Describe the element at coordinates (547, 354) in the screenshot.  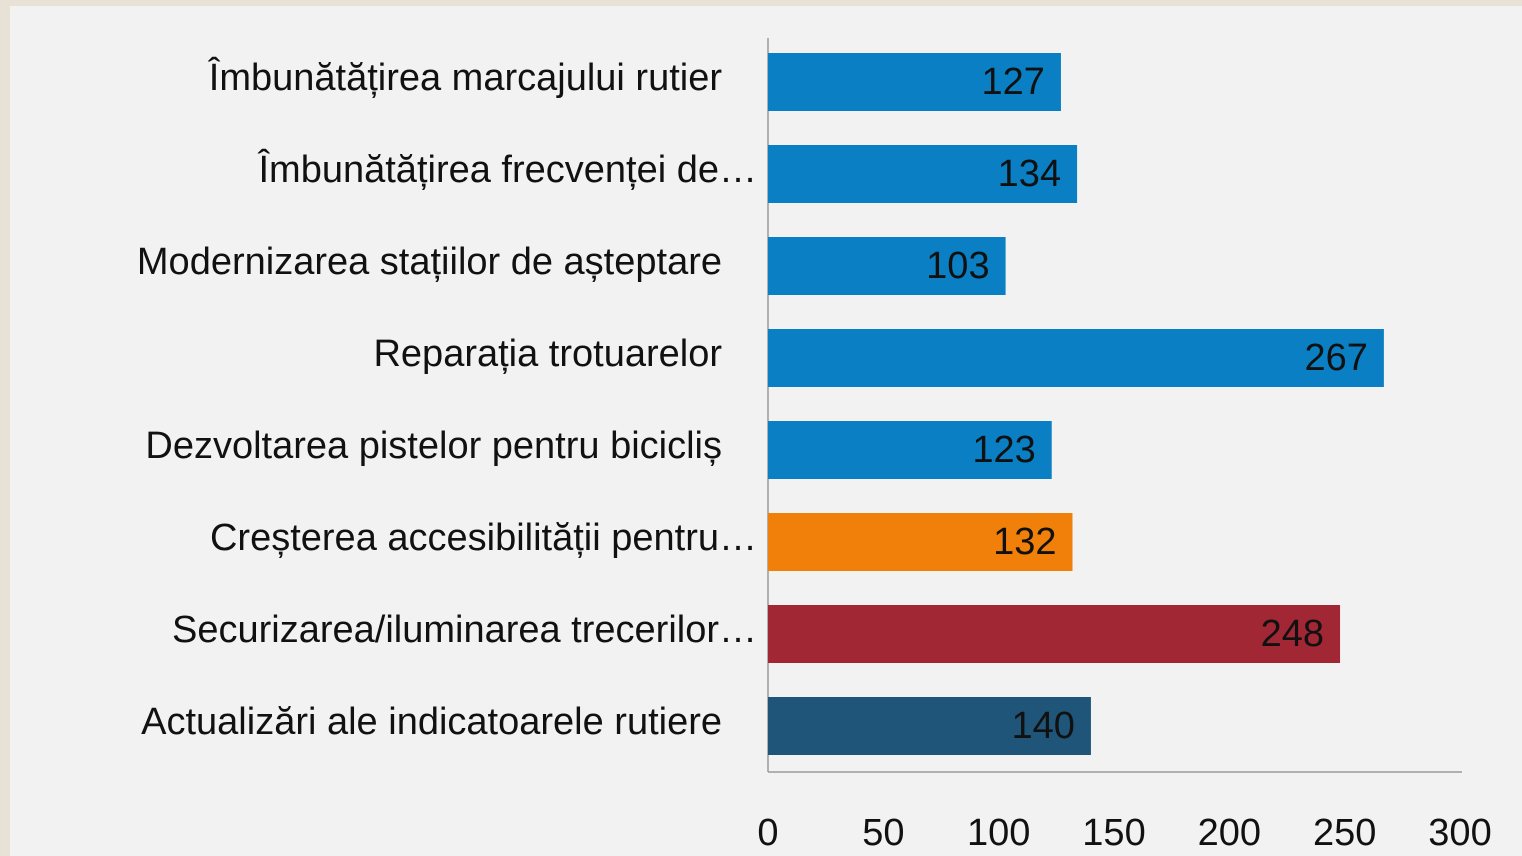
I see `y-tick-label: Reparația trotuarelor` at that location.